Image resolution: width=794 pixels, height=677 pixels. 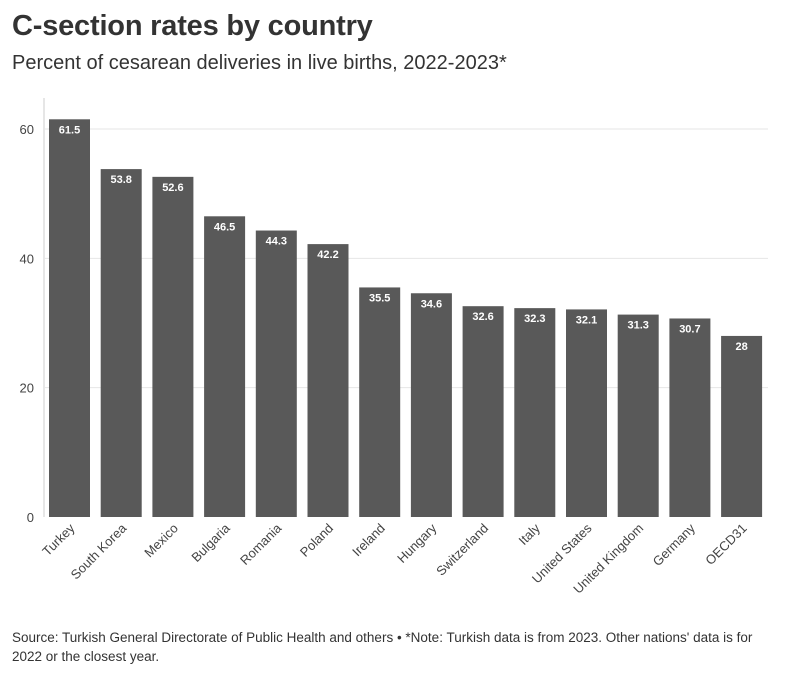 I want to click on data-label: 42.2, so click(x=327, y=255).